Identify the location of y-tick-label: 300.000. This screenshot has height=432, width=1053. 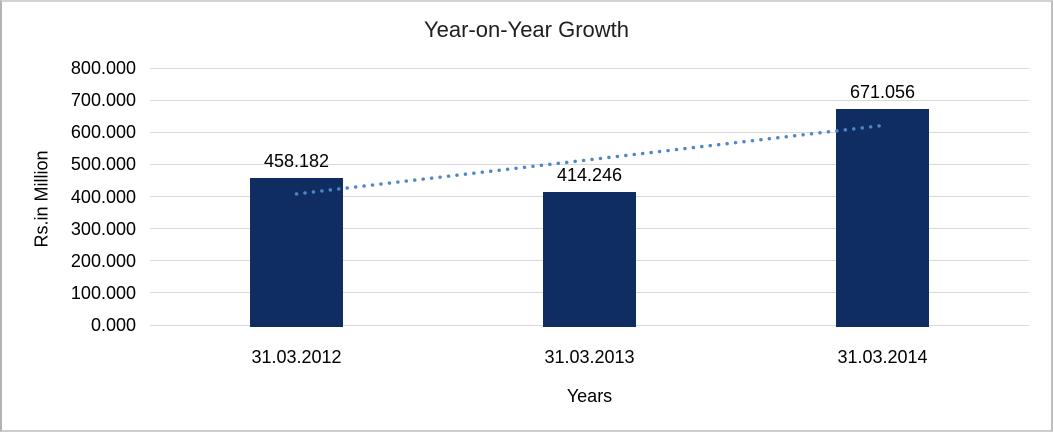
(103, 228).